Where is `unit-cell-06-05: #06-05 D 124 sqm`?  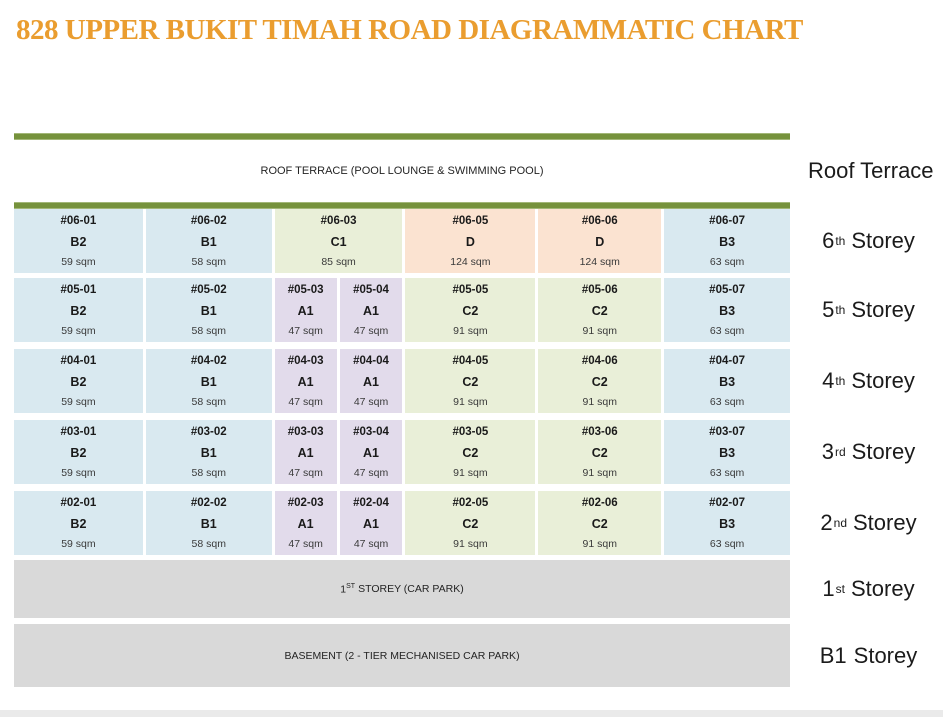 unit-cell-06-05: #06-05 D 124 sqm is located at coordinates (470, 241).